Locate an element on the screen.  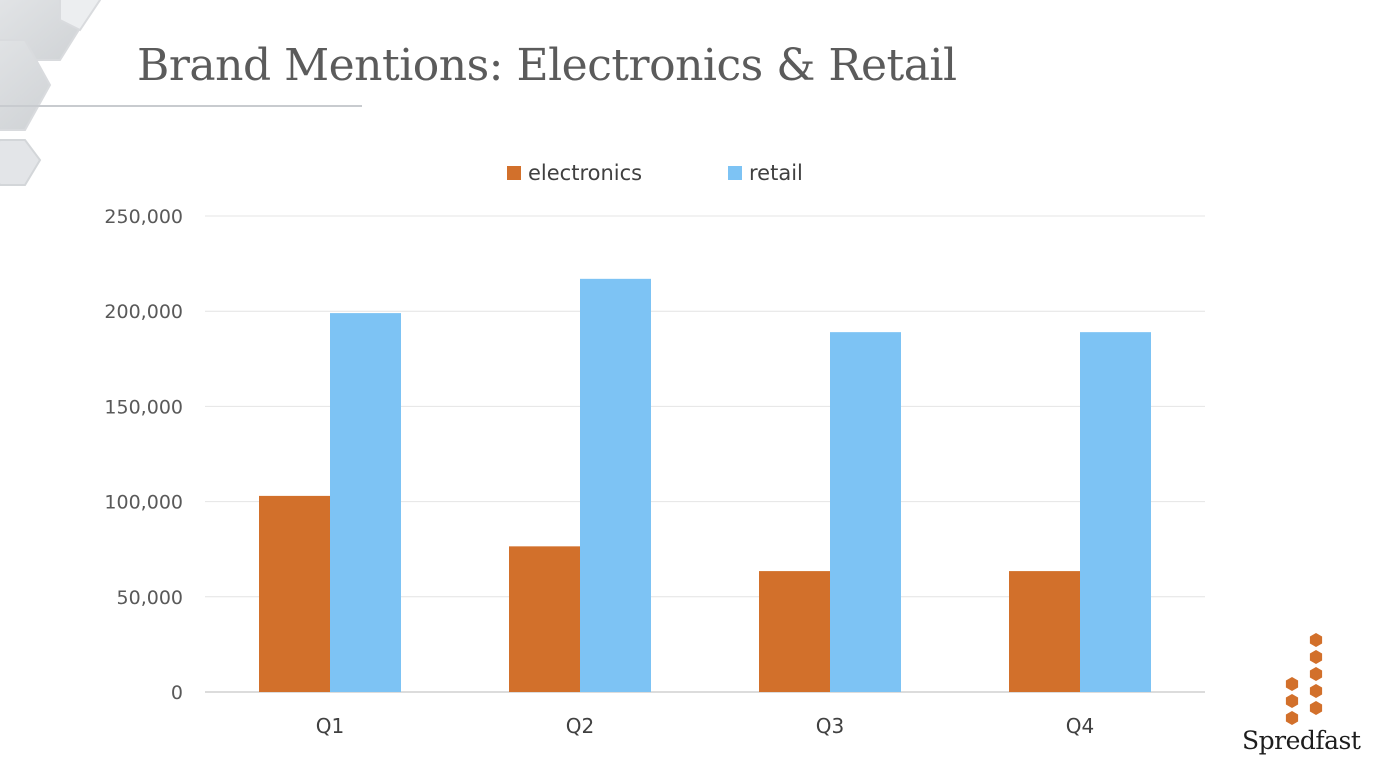
x-tick-label: Q3 is located at coordinates (830, 726).